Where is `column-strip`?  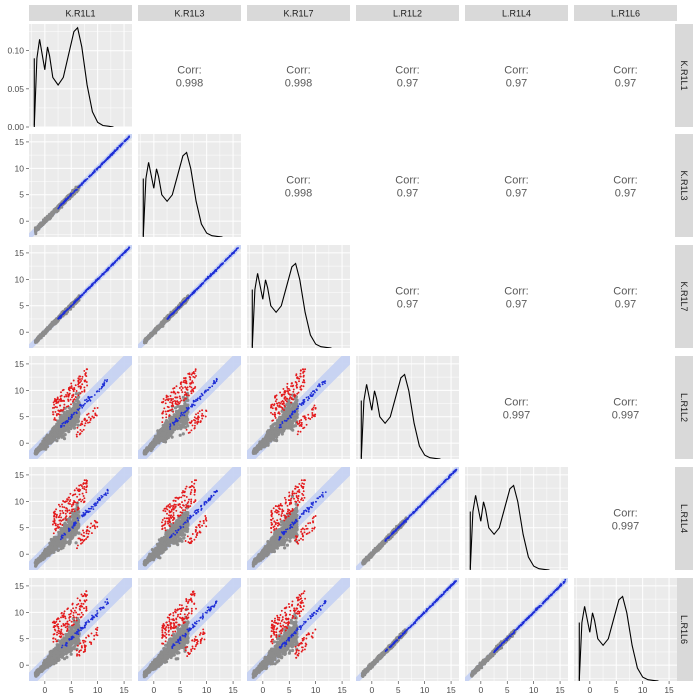 column-strip is located at coordinates (516, 13).